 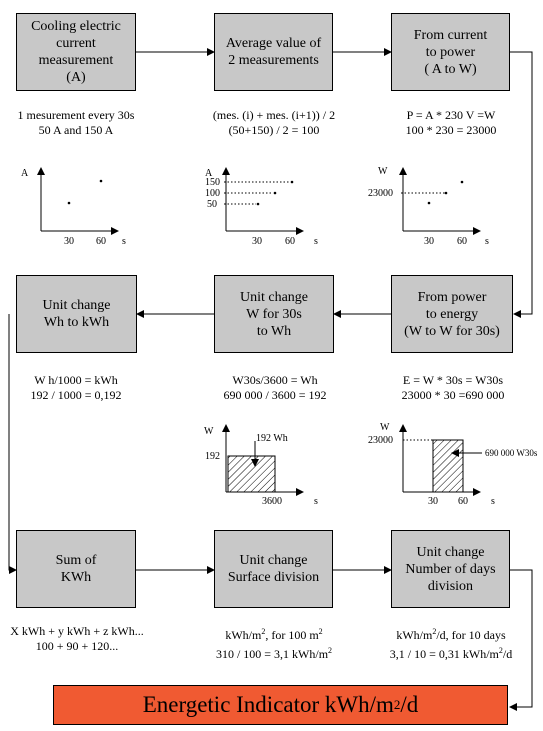 What do you see at coordinates (330, 650) in the screenshot?
I see `caption-surface-2sup: 2` at bounding box center [330, 650].